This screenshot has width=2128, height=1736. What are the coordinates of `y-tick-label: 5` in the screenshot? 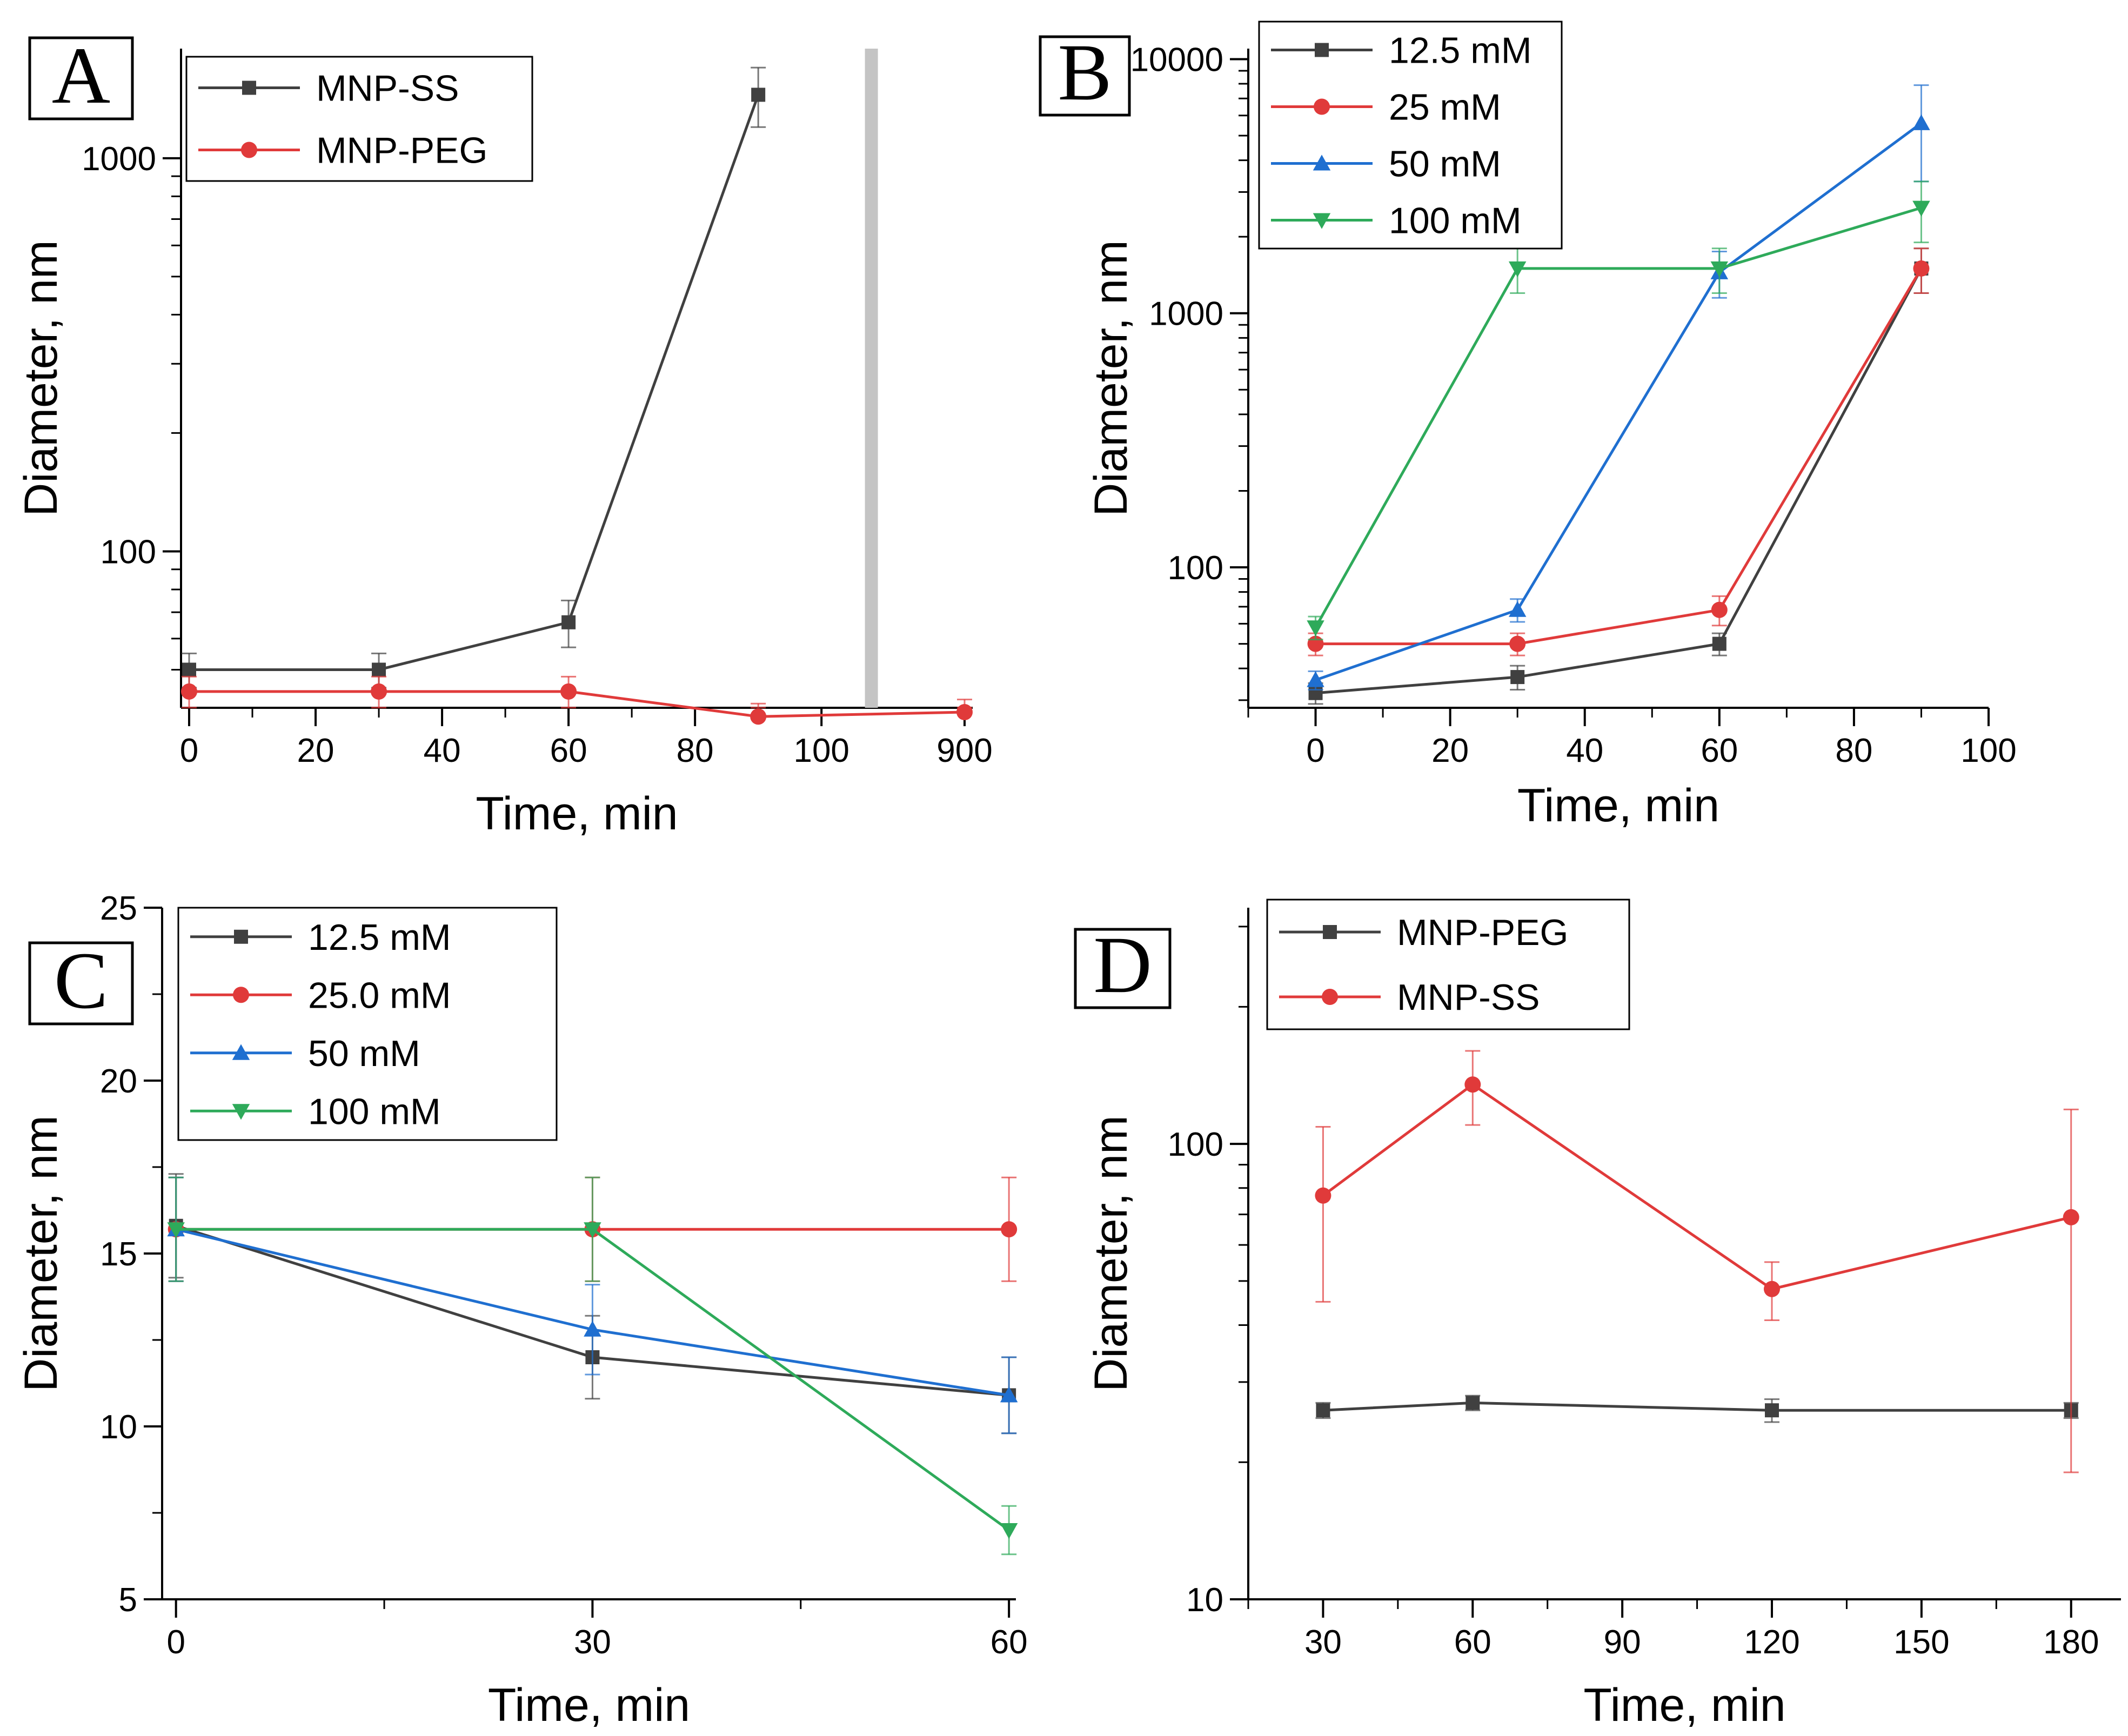 It's located at (128, 1600).